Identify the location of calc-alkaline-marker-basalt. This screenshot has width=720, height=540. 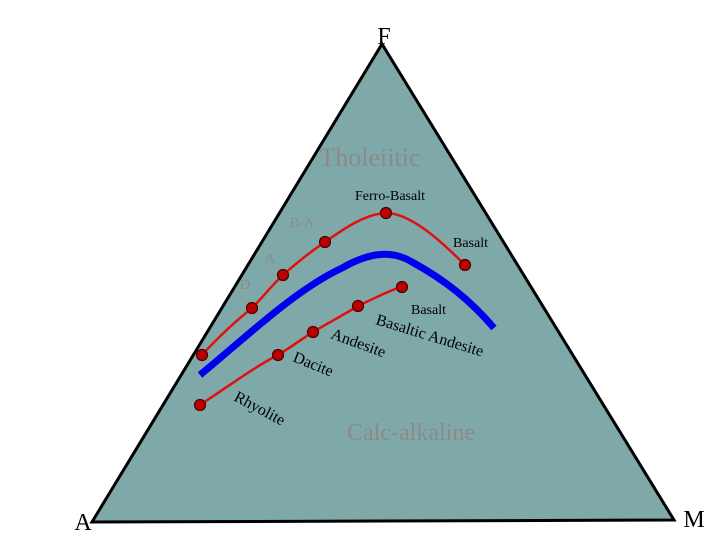
(402, 287).